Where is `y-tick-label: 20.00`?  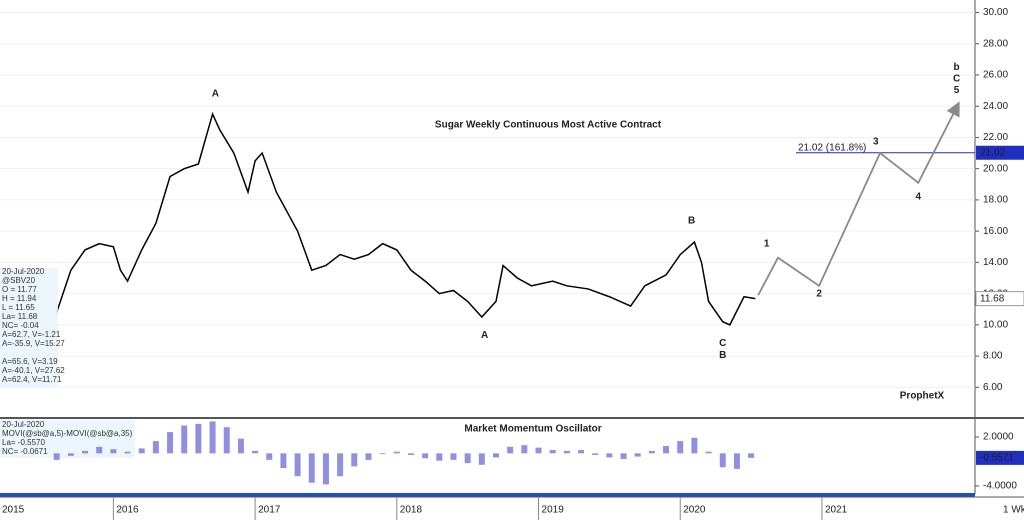
y-tick-label: 20.00 is located at coordinates (995, 168).